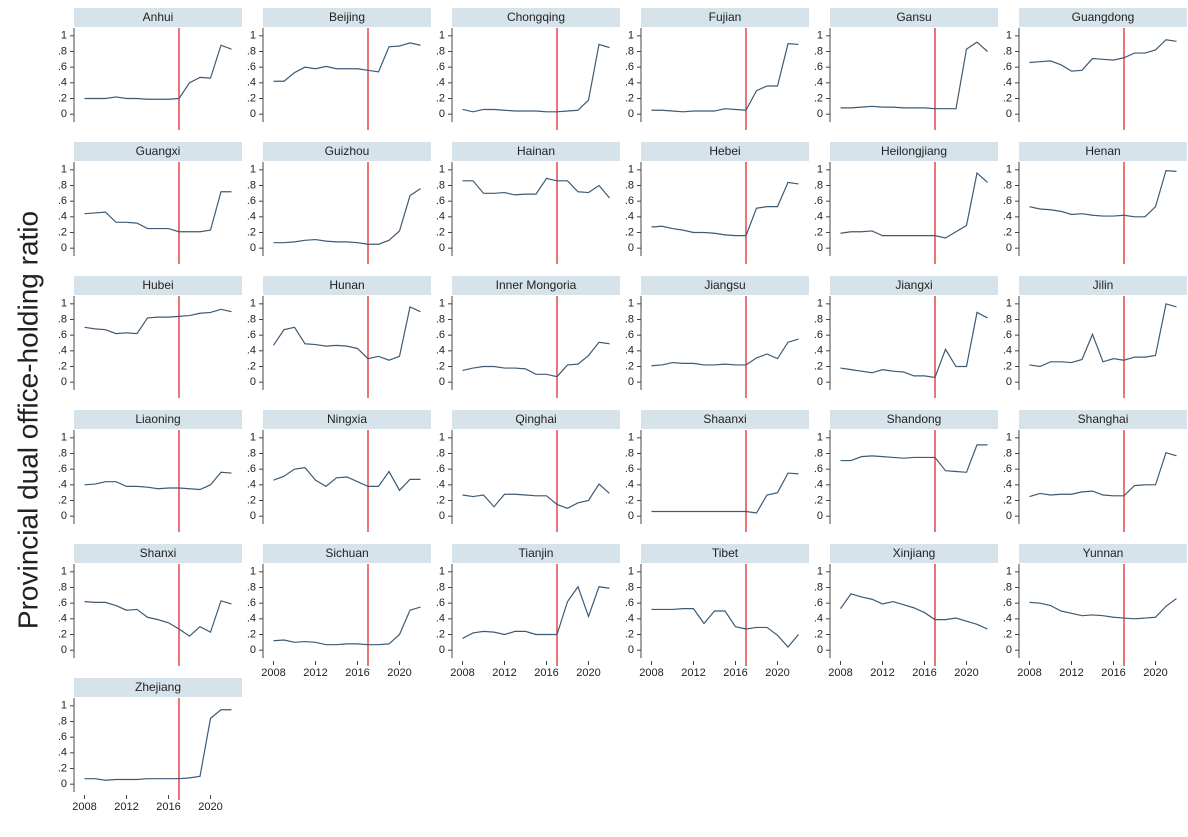 This screenshot has height=837, width=1188. I want to click on panel-title: Shandong, so click(914, 419).